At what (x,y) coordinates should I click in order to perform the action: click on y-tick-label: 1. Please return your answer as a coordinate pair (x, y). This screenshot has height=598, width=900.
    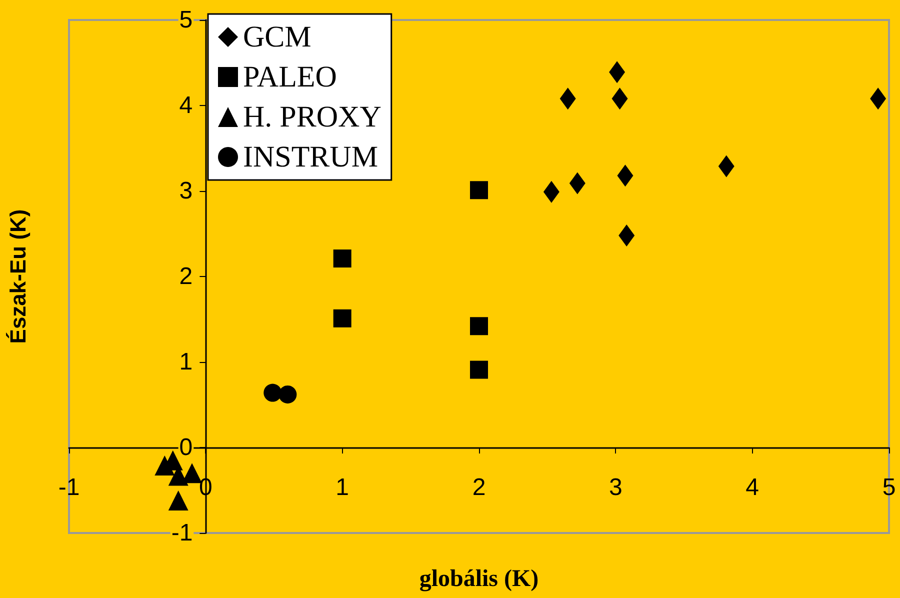
    Looking at the image, I should click on (186, 362).